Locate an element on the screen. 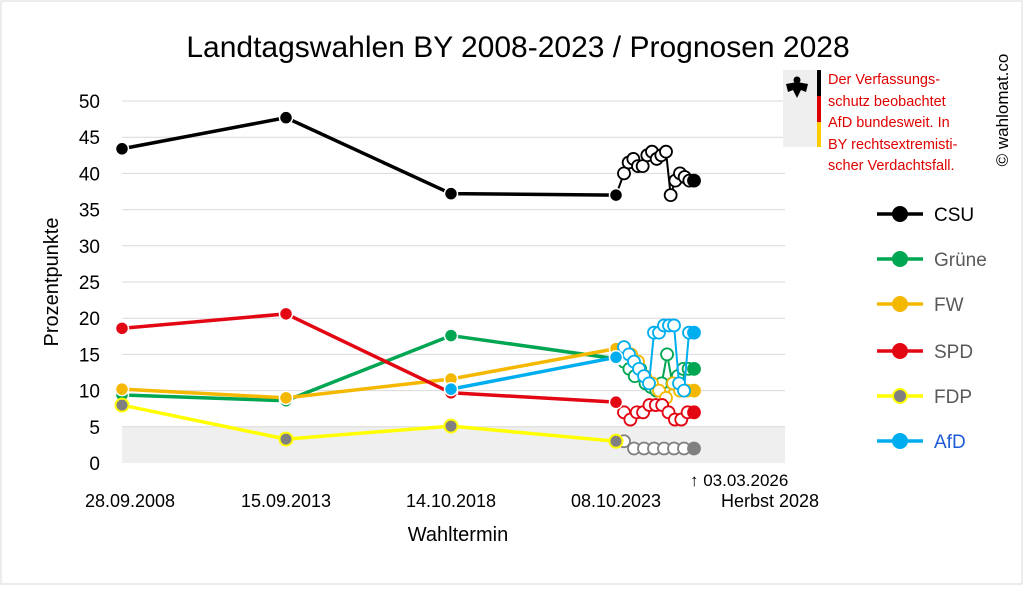 The image size is (1024, 591). series-afd: AfD is located at coordinates (704, 385).